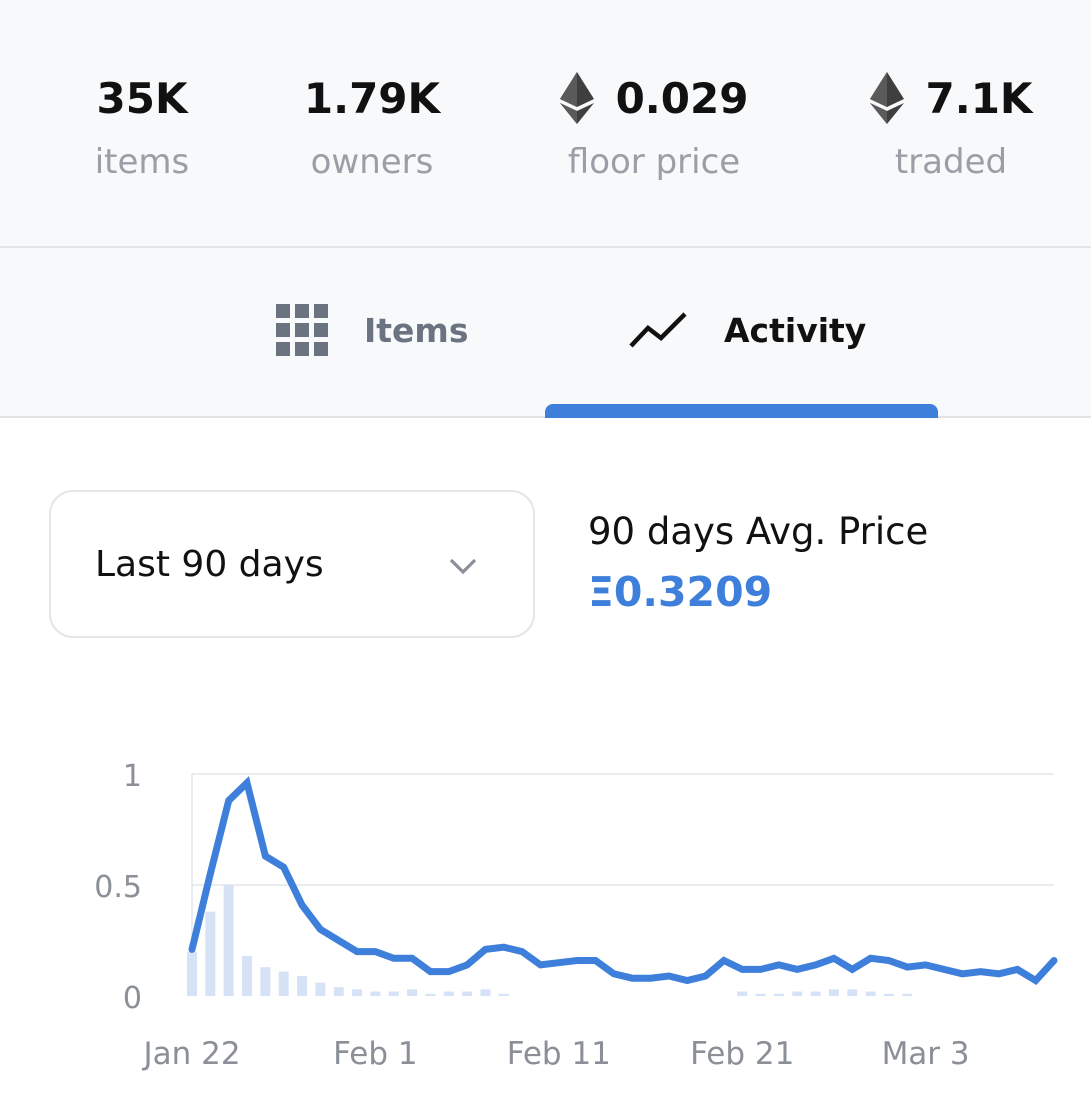 The height and width of the screenshot is (1113, 1091). Describe the element at coordinates (132, 776) in the screenshot. I see `y-tick-label: 1` at that location.